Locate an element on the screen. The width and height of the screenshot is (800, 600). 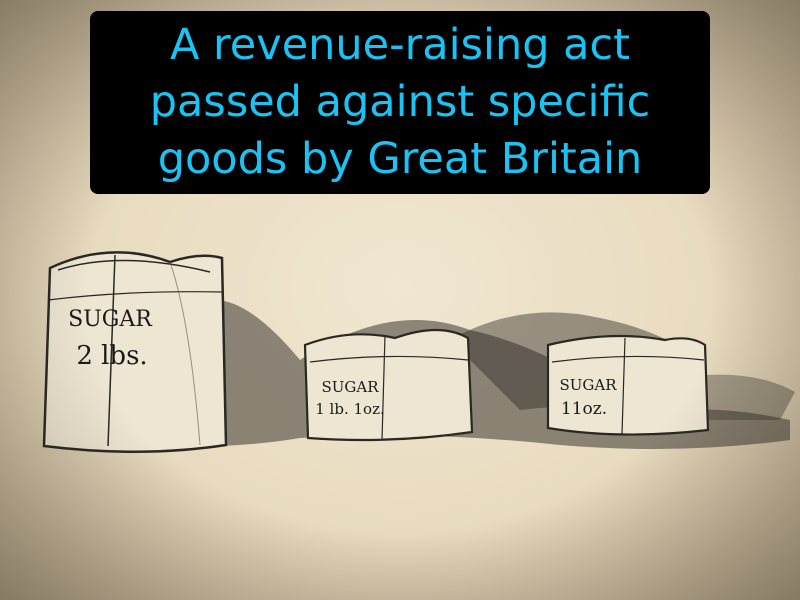
caption-line-1: A revenue-raising act is located at coordinates (400, 45).